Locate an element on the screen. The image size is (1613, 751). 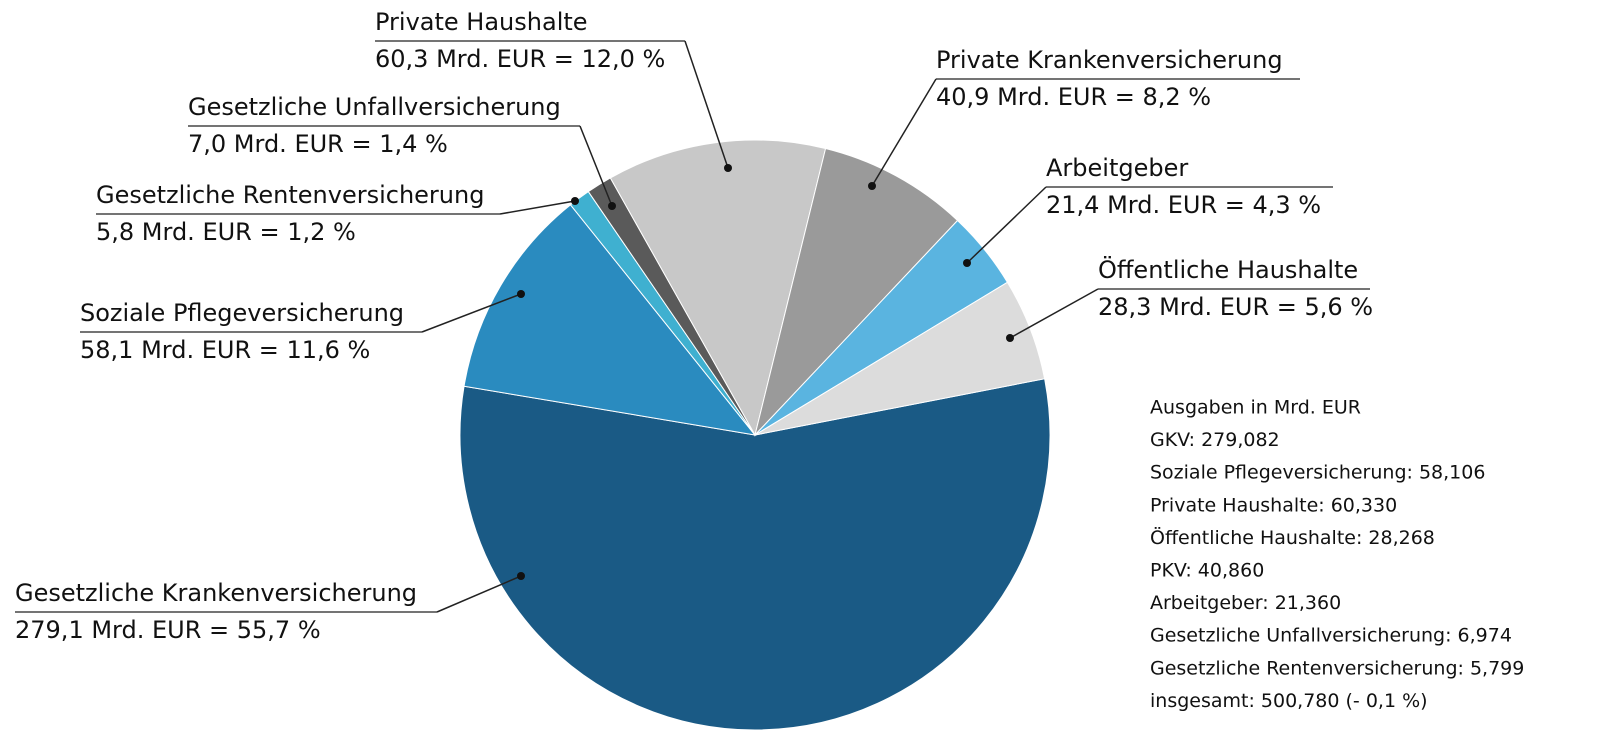
annotation-line: PKV: 40,860 is located at coordinates (1207, 571).